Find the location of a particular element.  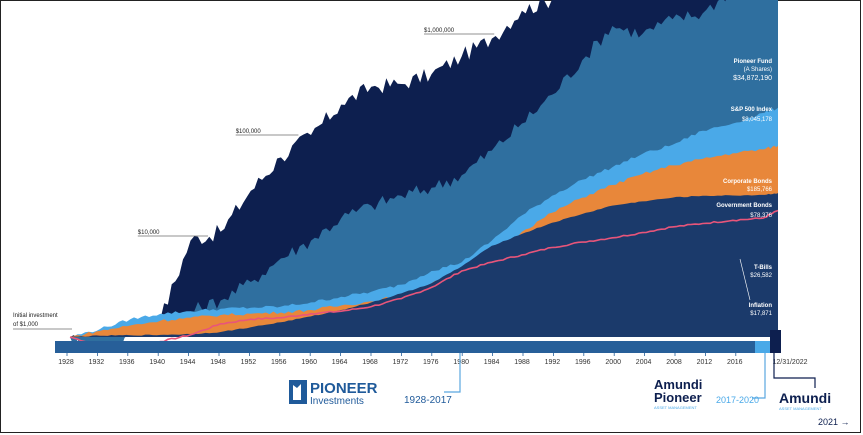

series-label-subname: (A Shares) is located at coordinates (758, 70).